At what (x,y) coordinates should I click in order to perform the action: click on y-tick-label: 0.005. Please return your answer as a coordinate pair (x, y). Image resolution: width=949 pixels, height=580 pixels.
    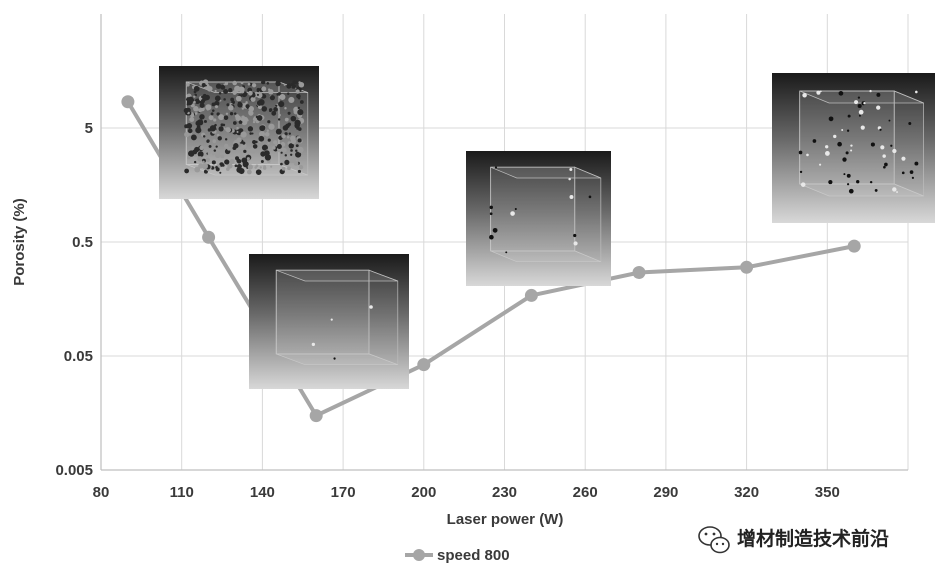
    Looking at the image, I should click on (74, 470).